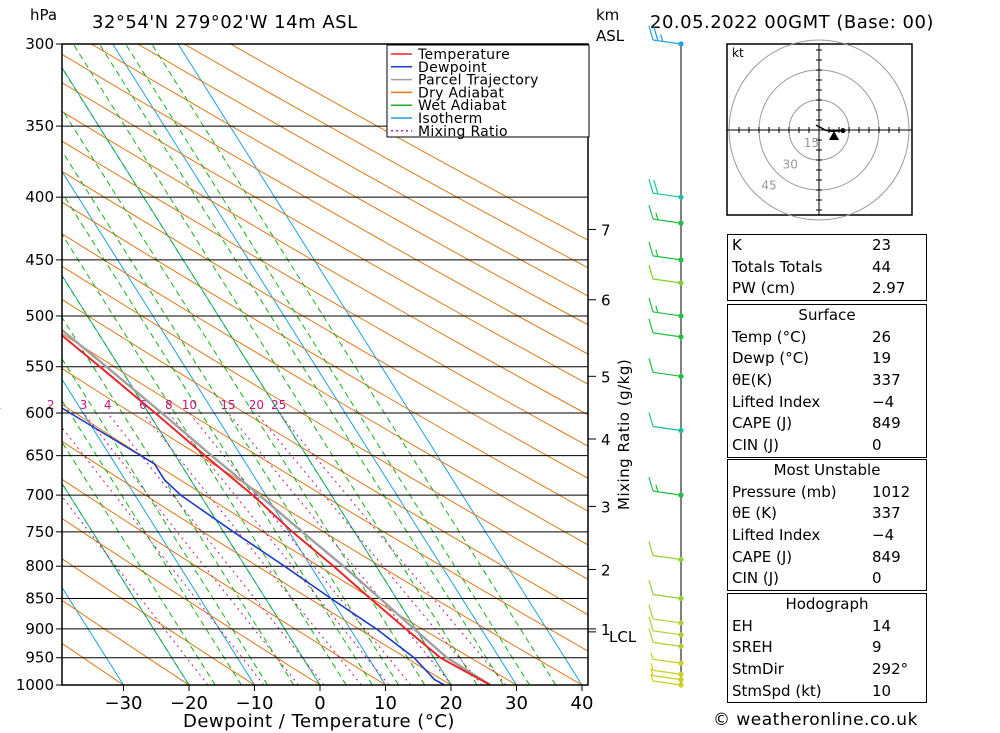  What do you see at coordinates (84, 405) in the screenshot?
I see `mixing-ratio-label: 3` at bounding box center [84, 405].